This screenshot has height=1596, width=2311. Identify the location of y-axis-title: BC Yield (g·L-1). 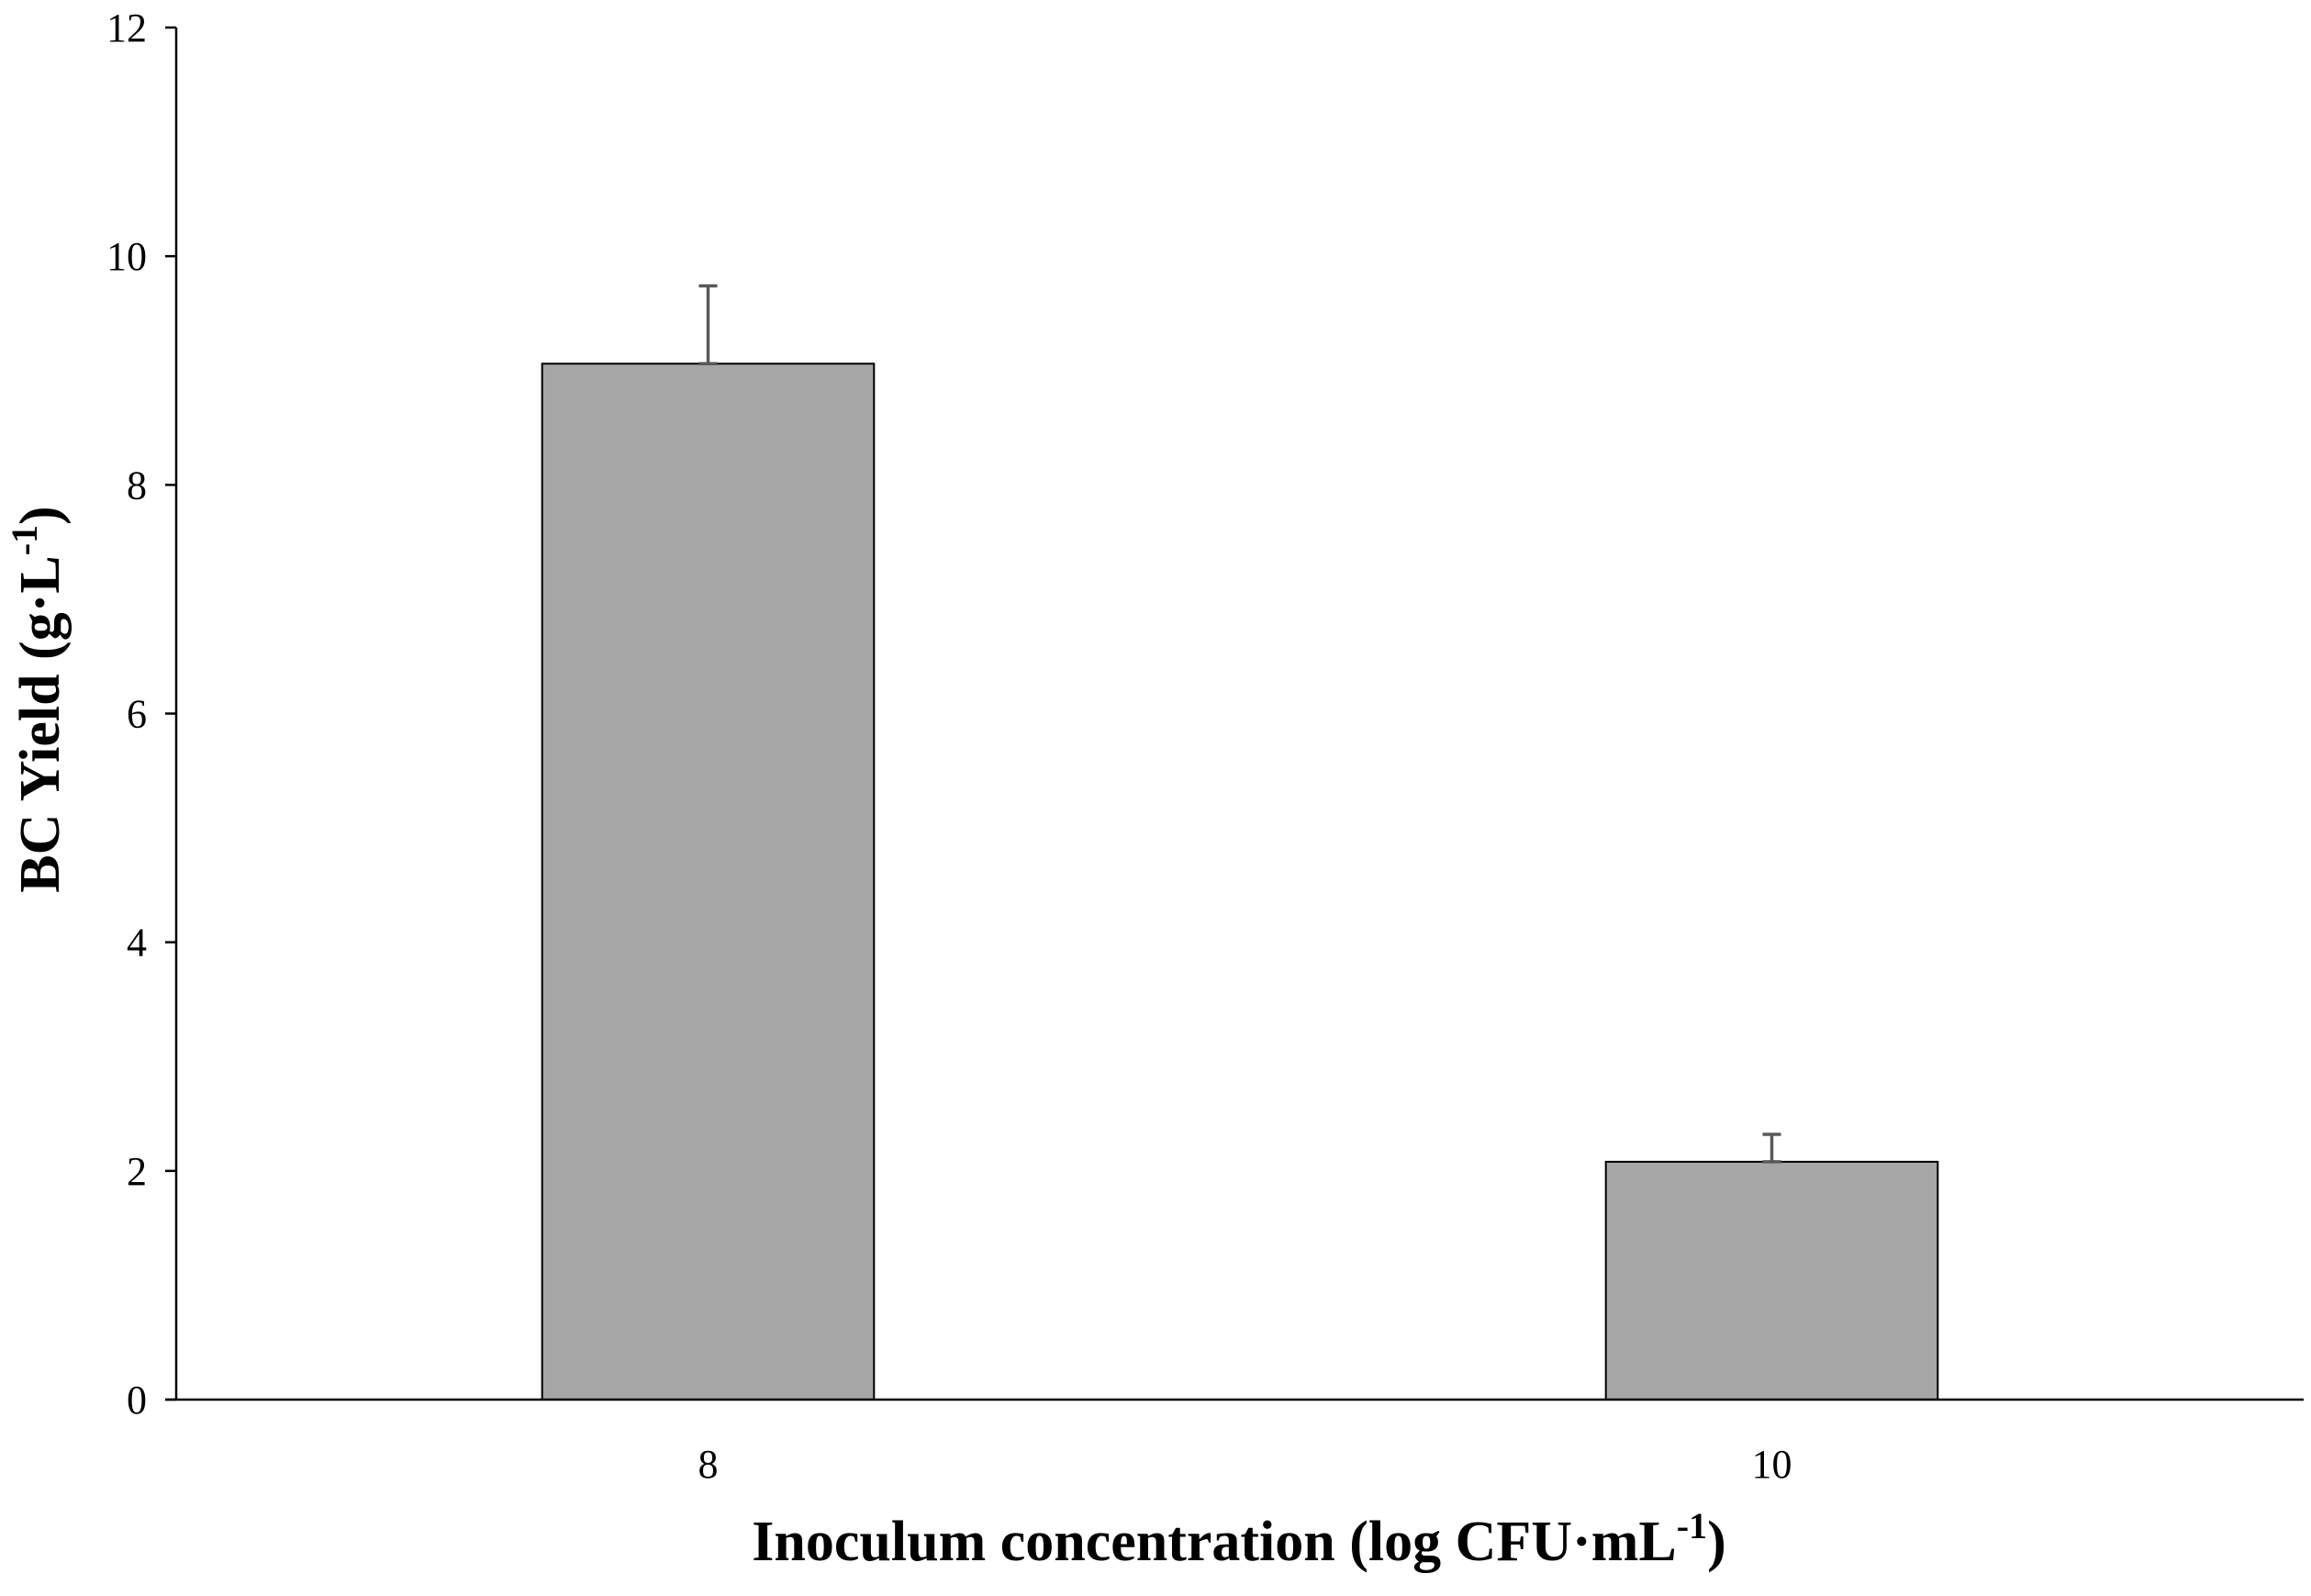
(38, 699).